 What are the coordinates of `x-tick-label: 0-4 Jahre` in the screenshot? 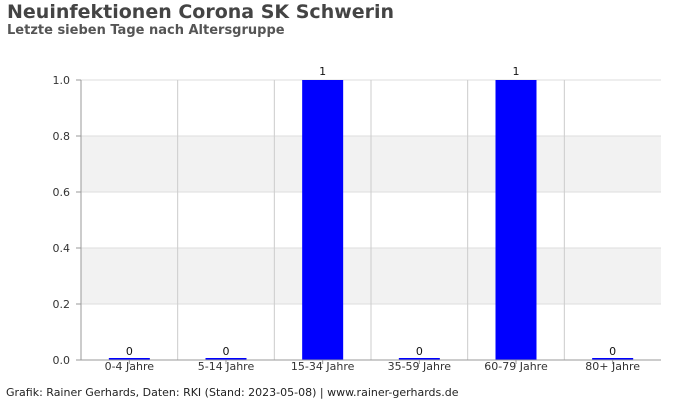 It's located at (130, 366).